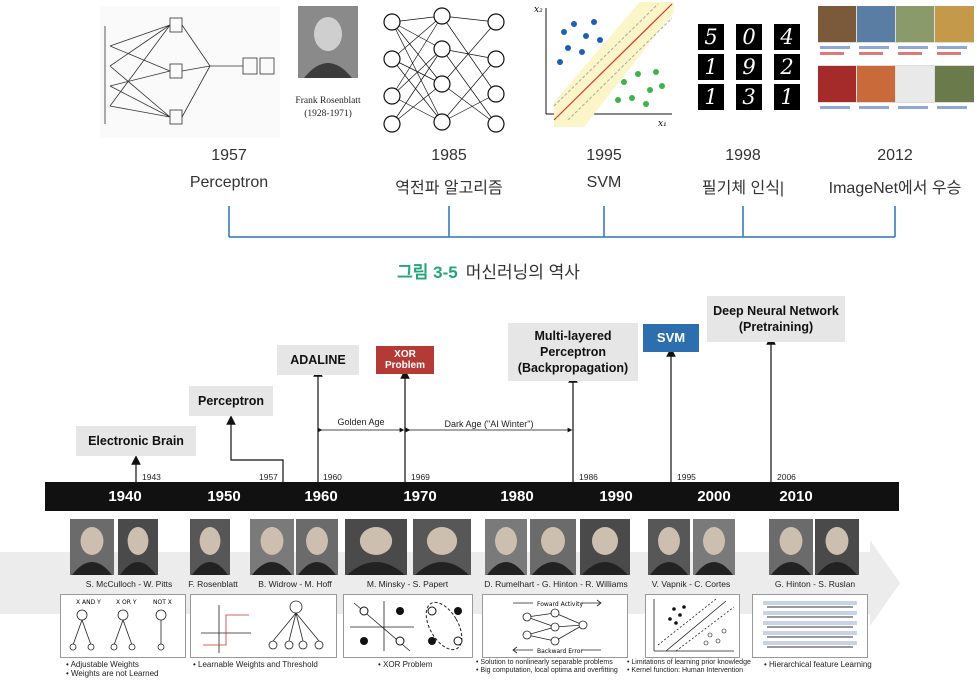 The image size is (977, 684). Describe the element at coordinates (810, 626) in the screenshot. I see `concept-hierarchical-features` at that location.